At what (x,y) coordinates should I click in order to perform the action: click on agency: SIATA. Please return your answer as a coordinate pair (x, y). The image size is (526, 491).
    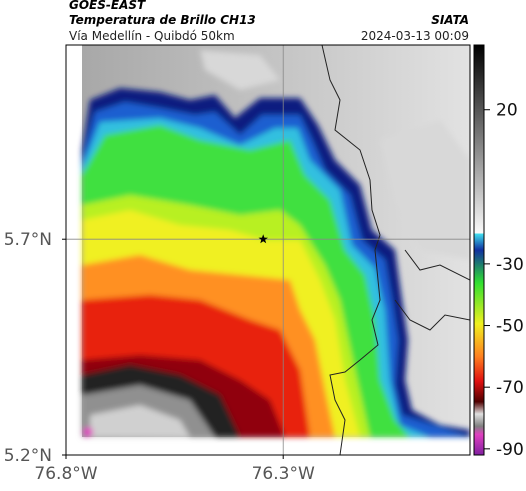
    Looking at the image, I should click on (450, 20).